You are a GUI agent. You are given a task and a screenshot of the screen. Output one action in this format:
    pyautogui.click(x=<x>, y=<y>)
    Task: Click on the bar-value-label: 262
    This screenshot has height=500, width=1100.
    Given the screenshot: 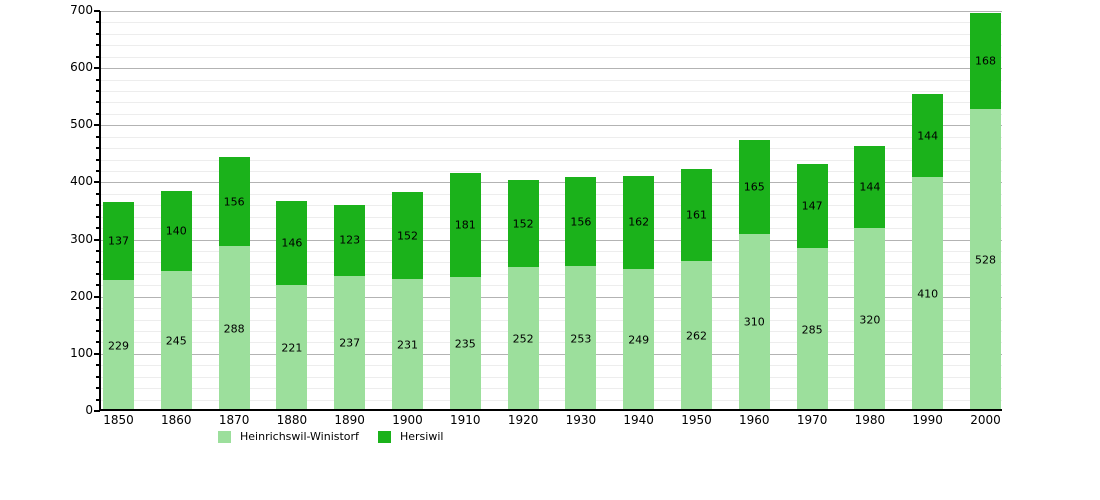 What is the action you would take?
    pyautogui.click(x=696, y=336)
    